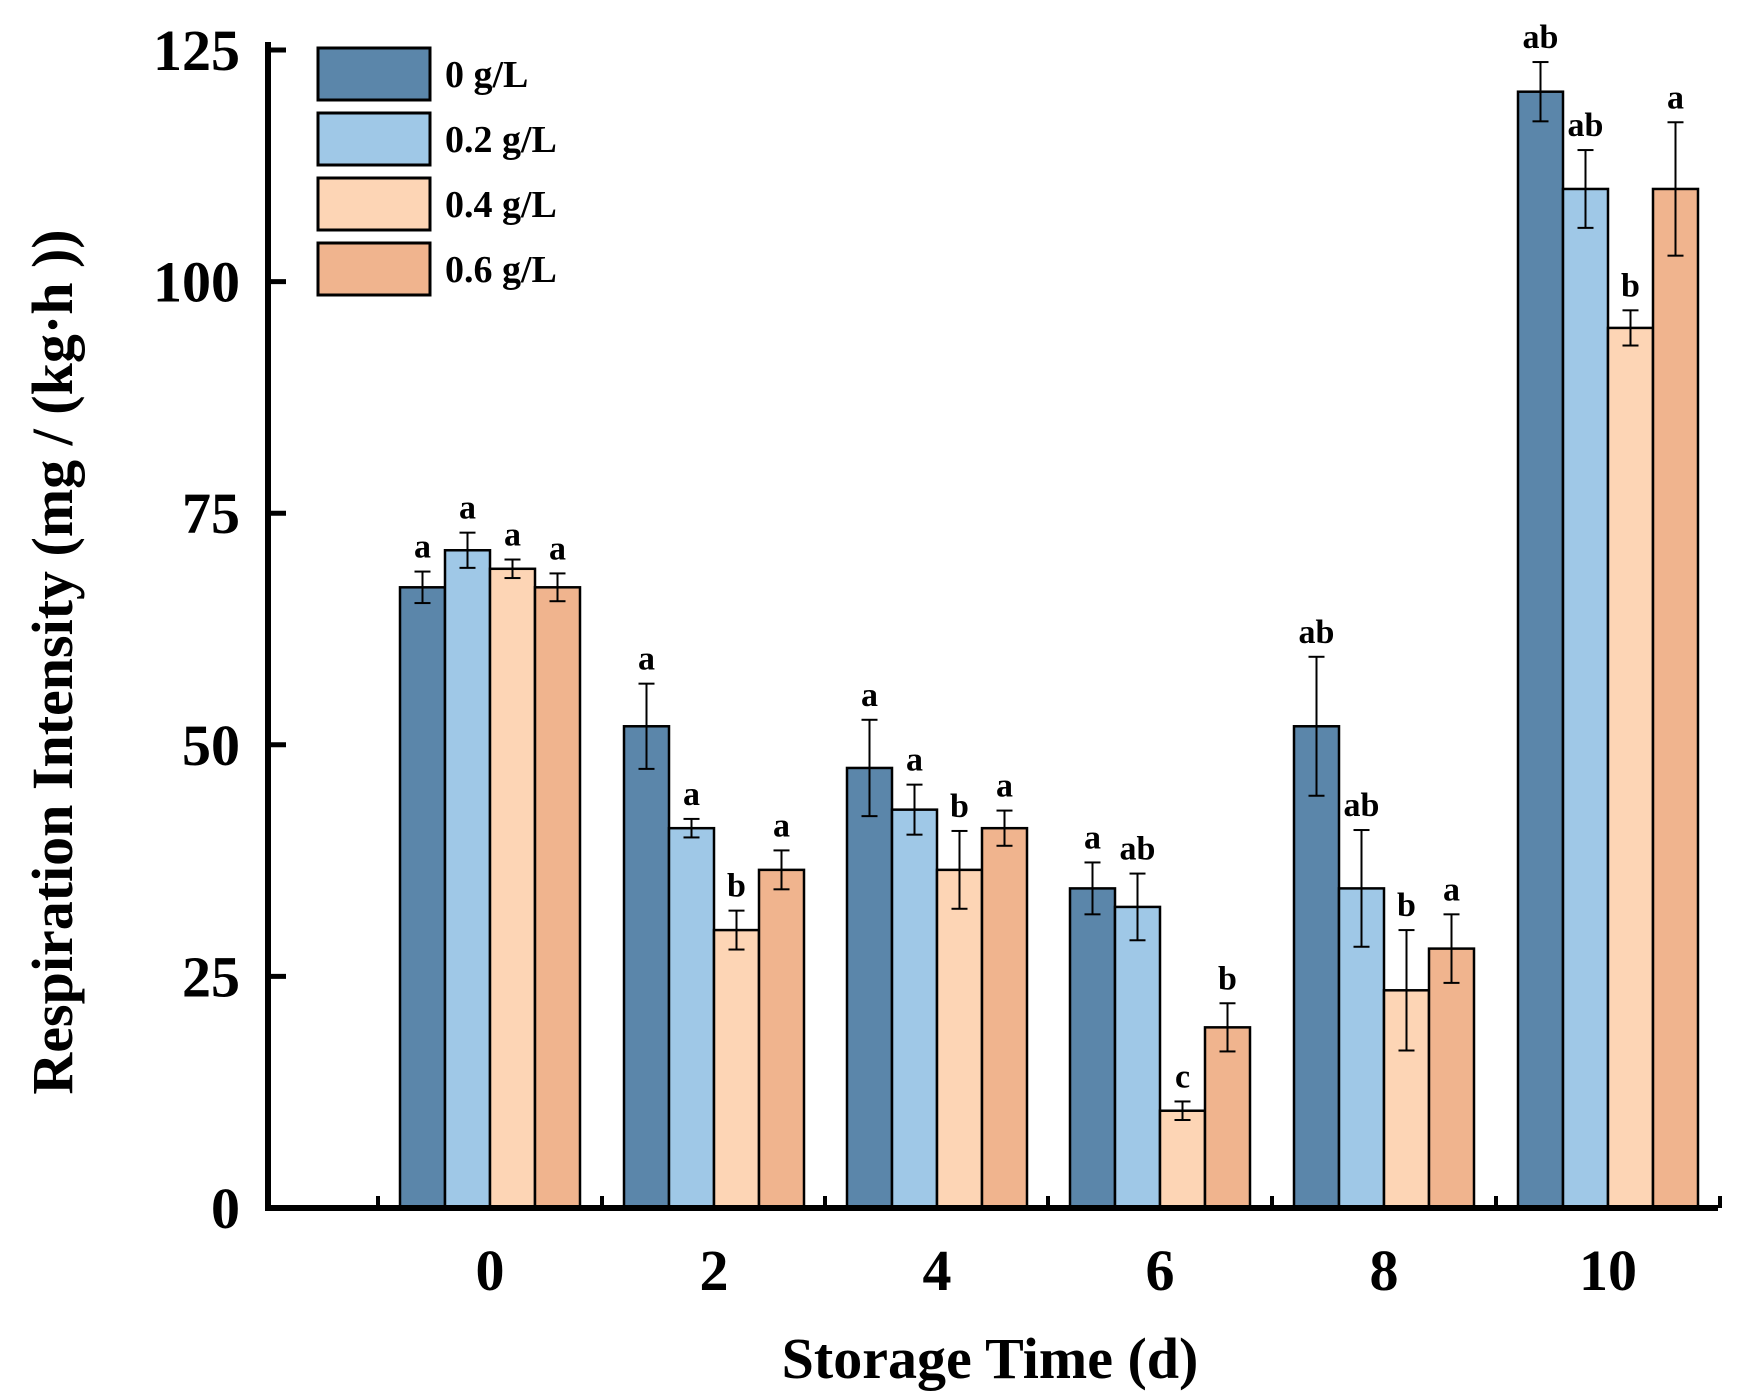 The width and height of the screenshot is (1739, 1399). What do you see at coordinates (211, 745) in the screenshot?
I see `y-tick-label: 50` at bounding box center [211, 745].